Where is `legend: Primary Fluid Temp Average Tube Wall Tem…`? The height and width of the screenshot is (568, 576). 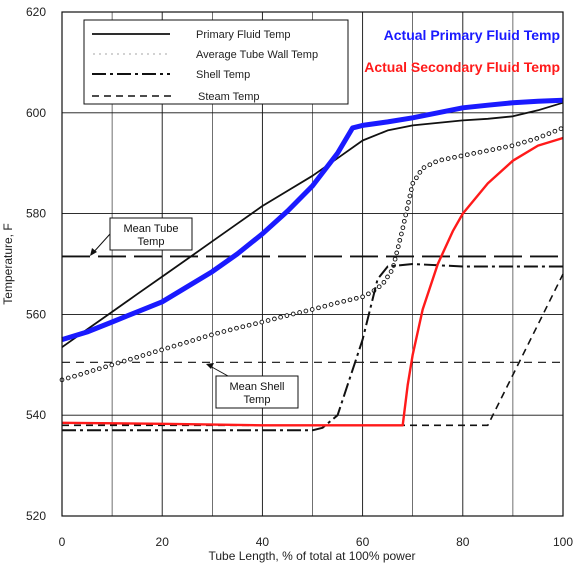
legend: Primary Fluid Temp Average Tube Wall Tem… is located at coordinates (216, 62).